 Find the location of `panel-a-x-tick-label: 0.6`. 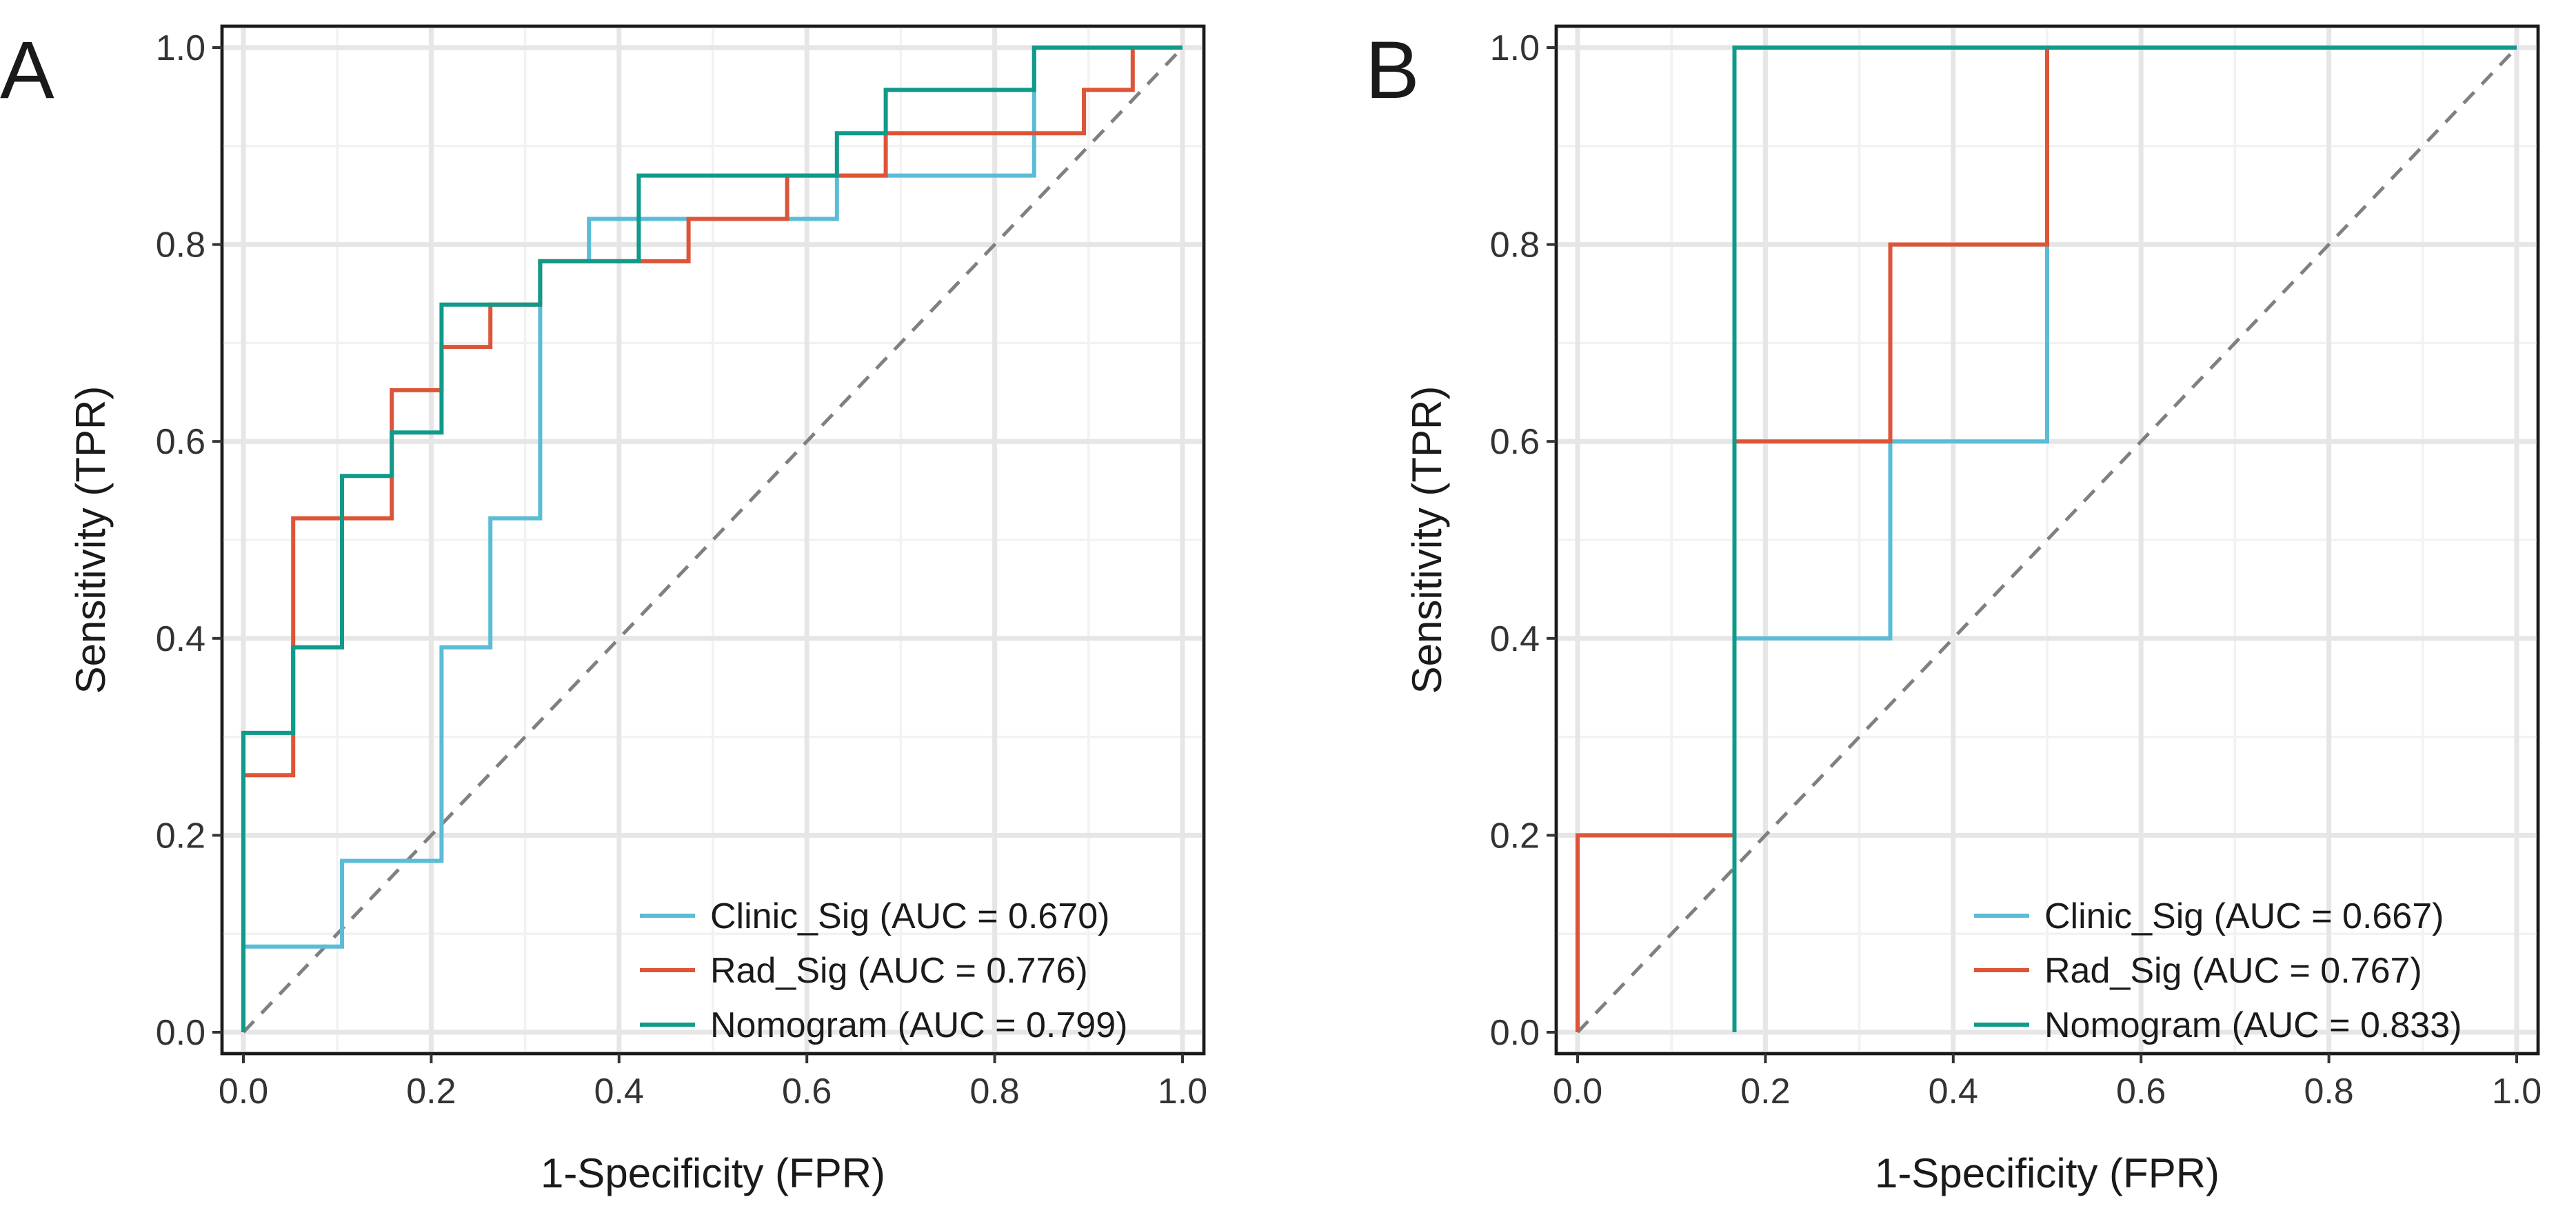

panel-a-x-tick-label: 0.6 is located at coordinates (807, 1092).